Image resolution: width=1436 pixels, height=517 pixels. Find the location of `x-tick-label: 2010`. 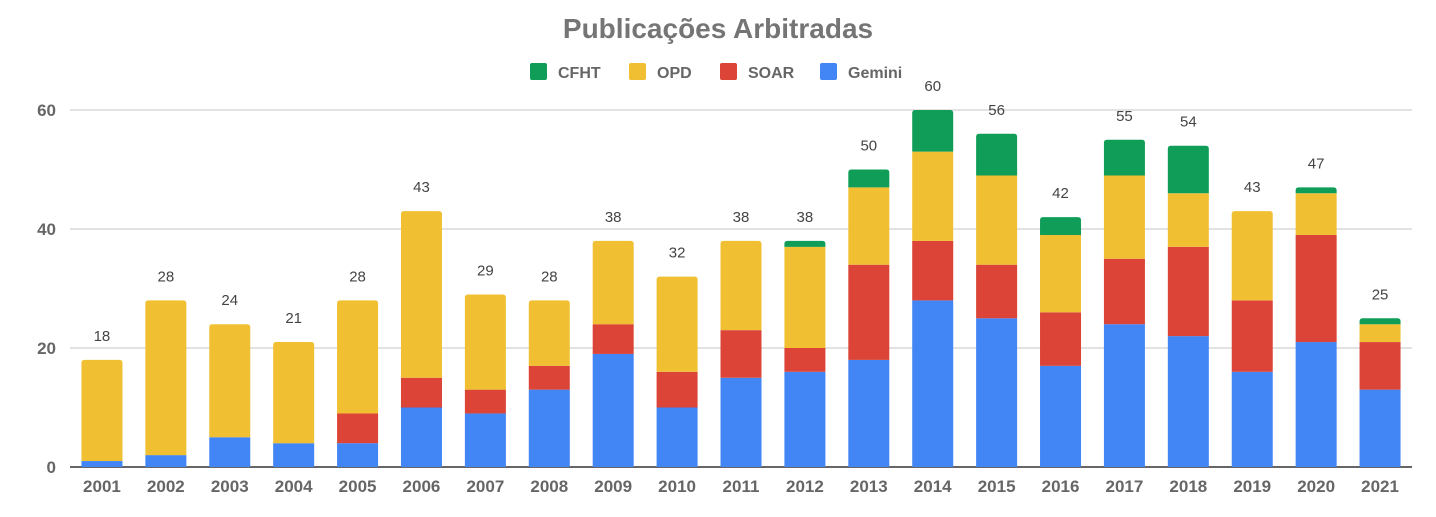

x-tick-label: 2010 is located at coordinates (677, 486).